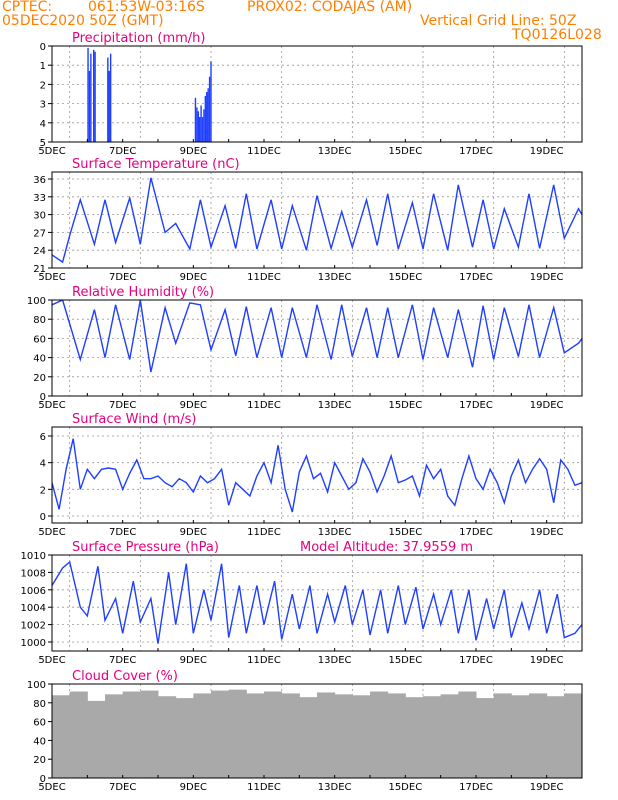 This screenshot has height=800, width=618. What do you see at coordinates (33, 556) in the screenshot?
I see `y-tick-label: 1010` at bounding box center [33, 556].